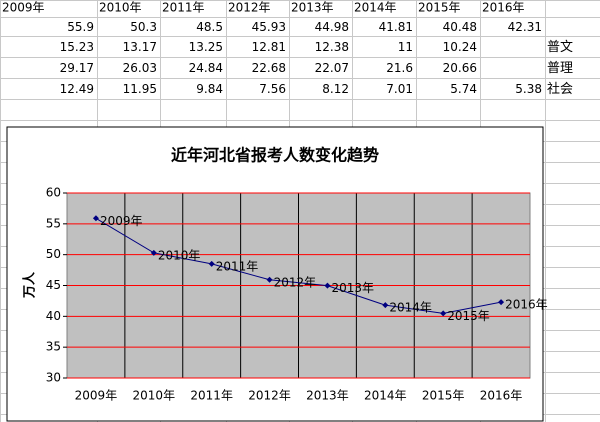  Describe the element at coordinates (30, 285) in the screenshot. I see `y-axis-label: 万人` at that location.